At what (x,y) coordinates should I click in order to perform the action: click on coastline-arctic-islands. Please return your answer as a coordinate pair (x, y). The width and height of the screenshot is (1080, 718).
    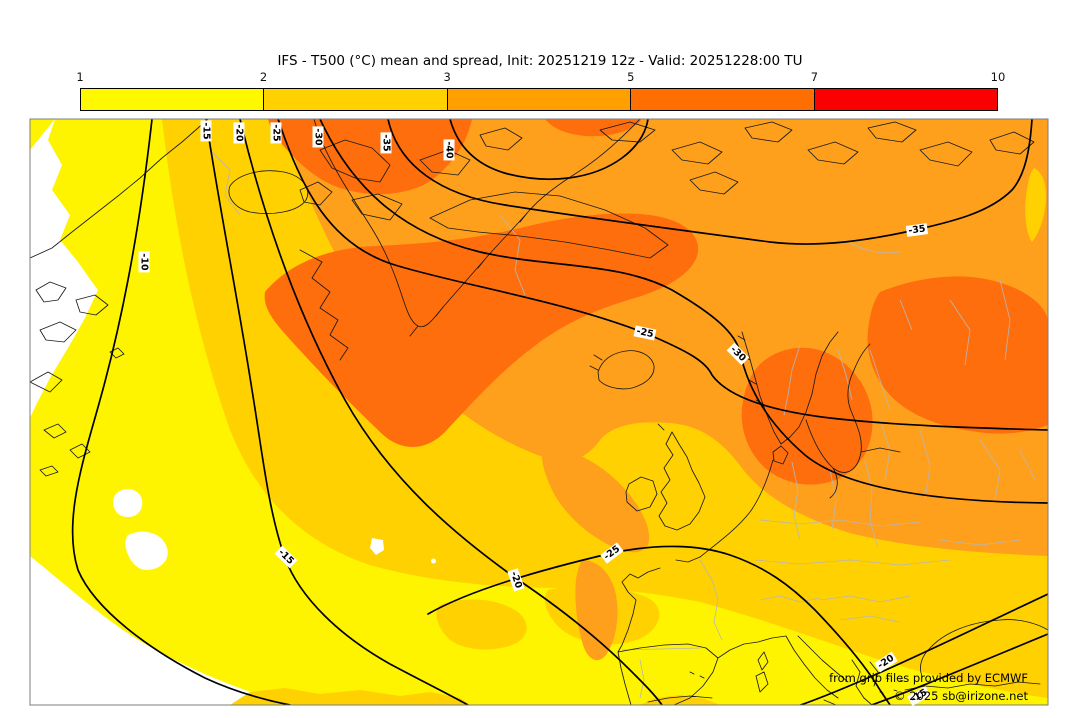
    Looking at the image, I should click on (667, 190).